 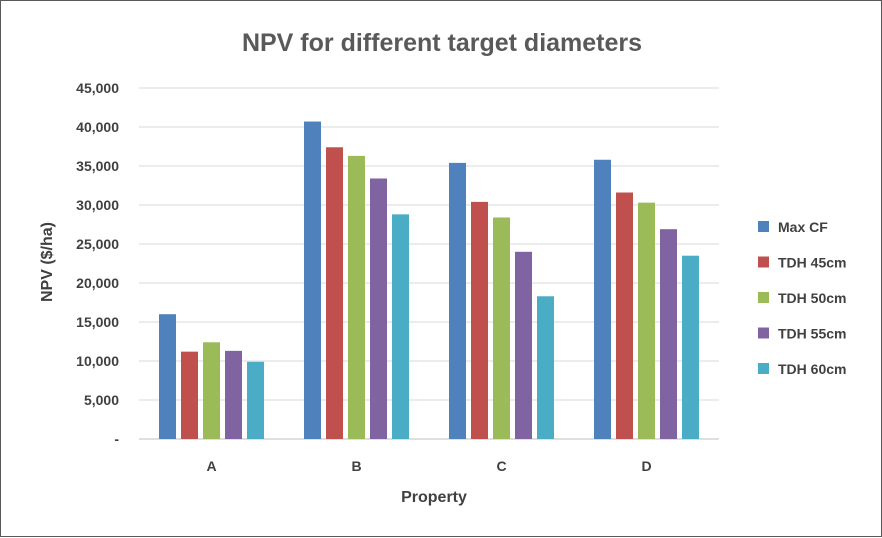 I want to click on legend-label: TDH 55cm, so click(x=812, y=334).